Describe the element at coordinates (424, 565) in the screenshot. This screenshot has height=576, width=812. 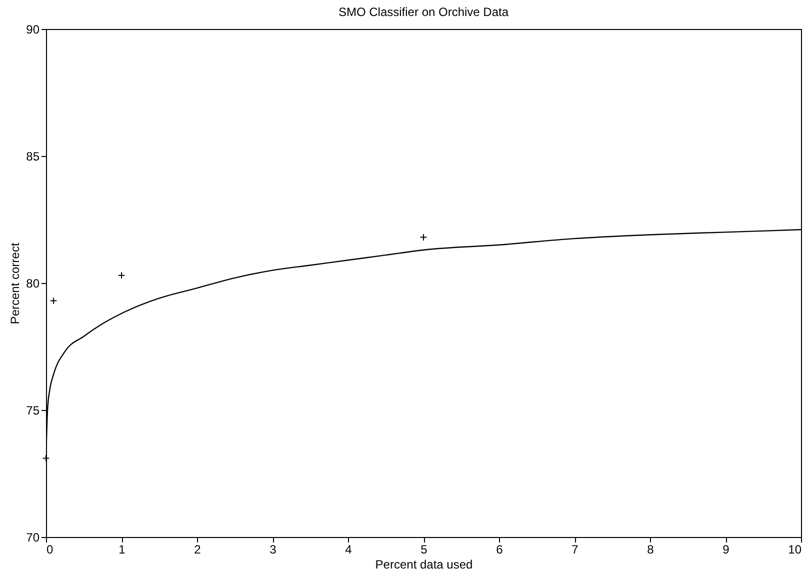
I see `x-axis-title: Percent data used` at that location.